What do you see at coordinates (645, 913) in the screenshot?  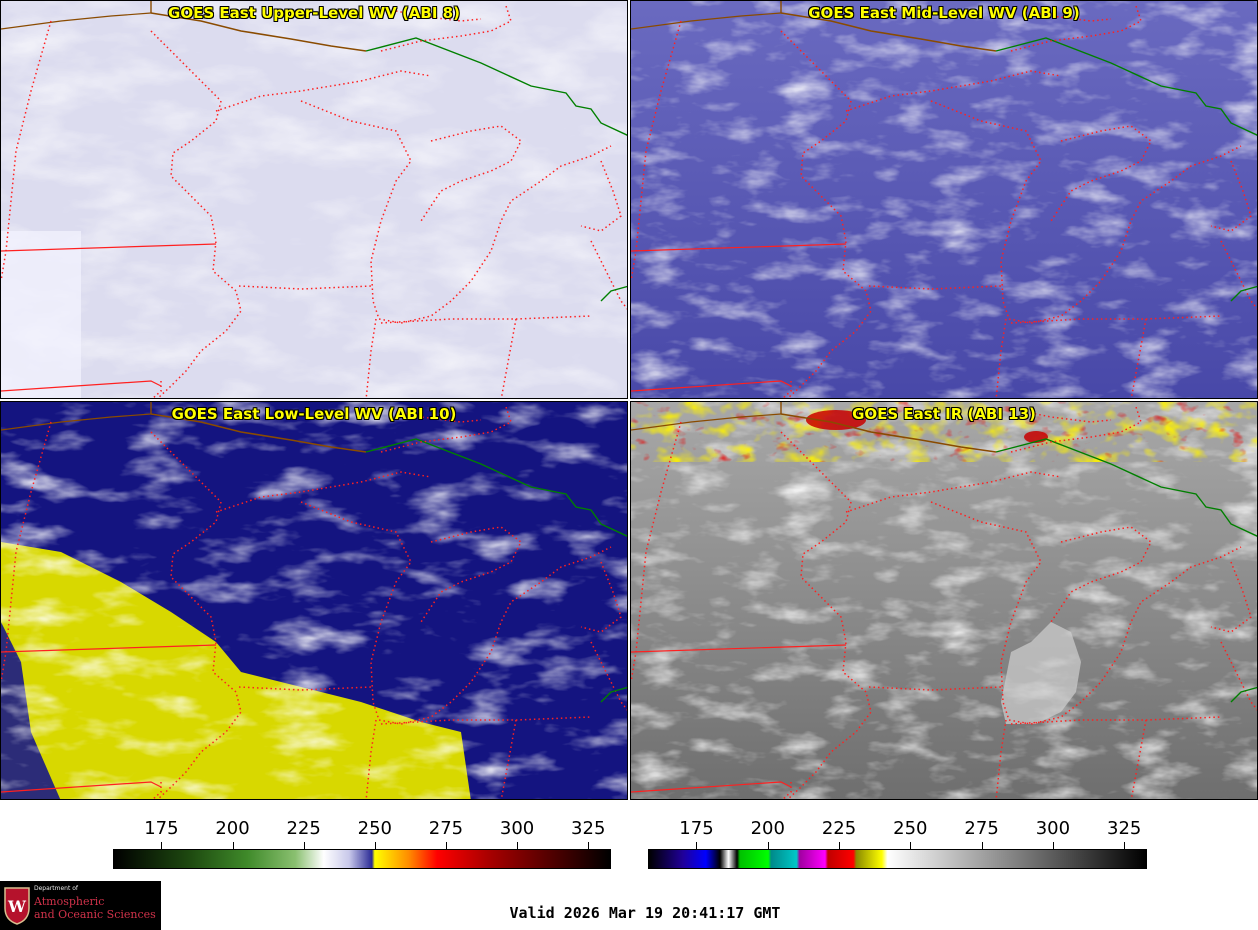 I see `valid-time: Valid 2026 Mar 19 20:41:17 GMT` at bounding box center [645, 913].